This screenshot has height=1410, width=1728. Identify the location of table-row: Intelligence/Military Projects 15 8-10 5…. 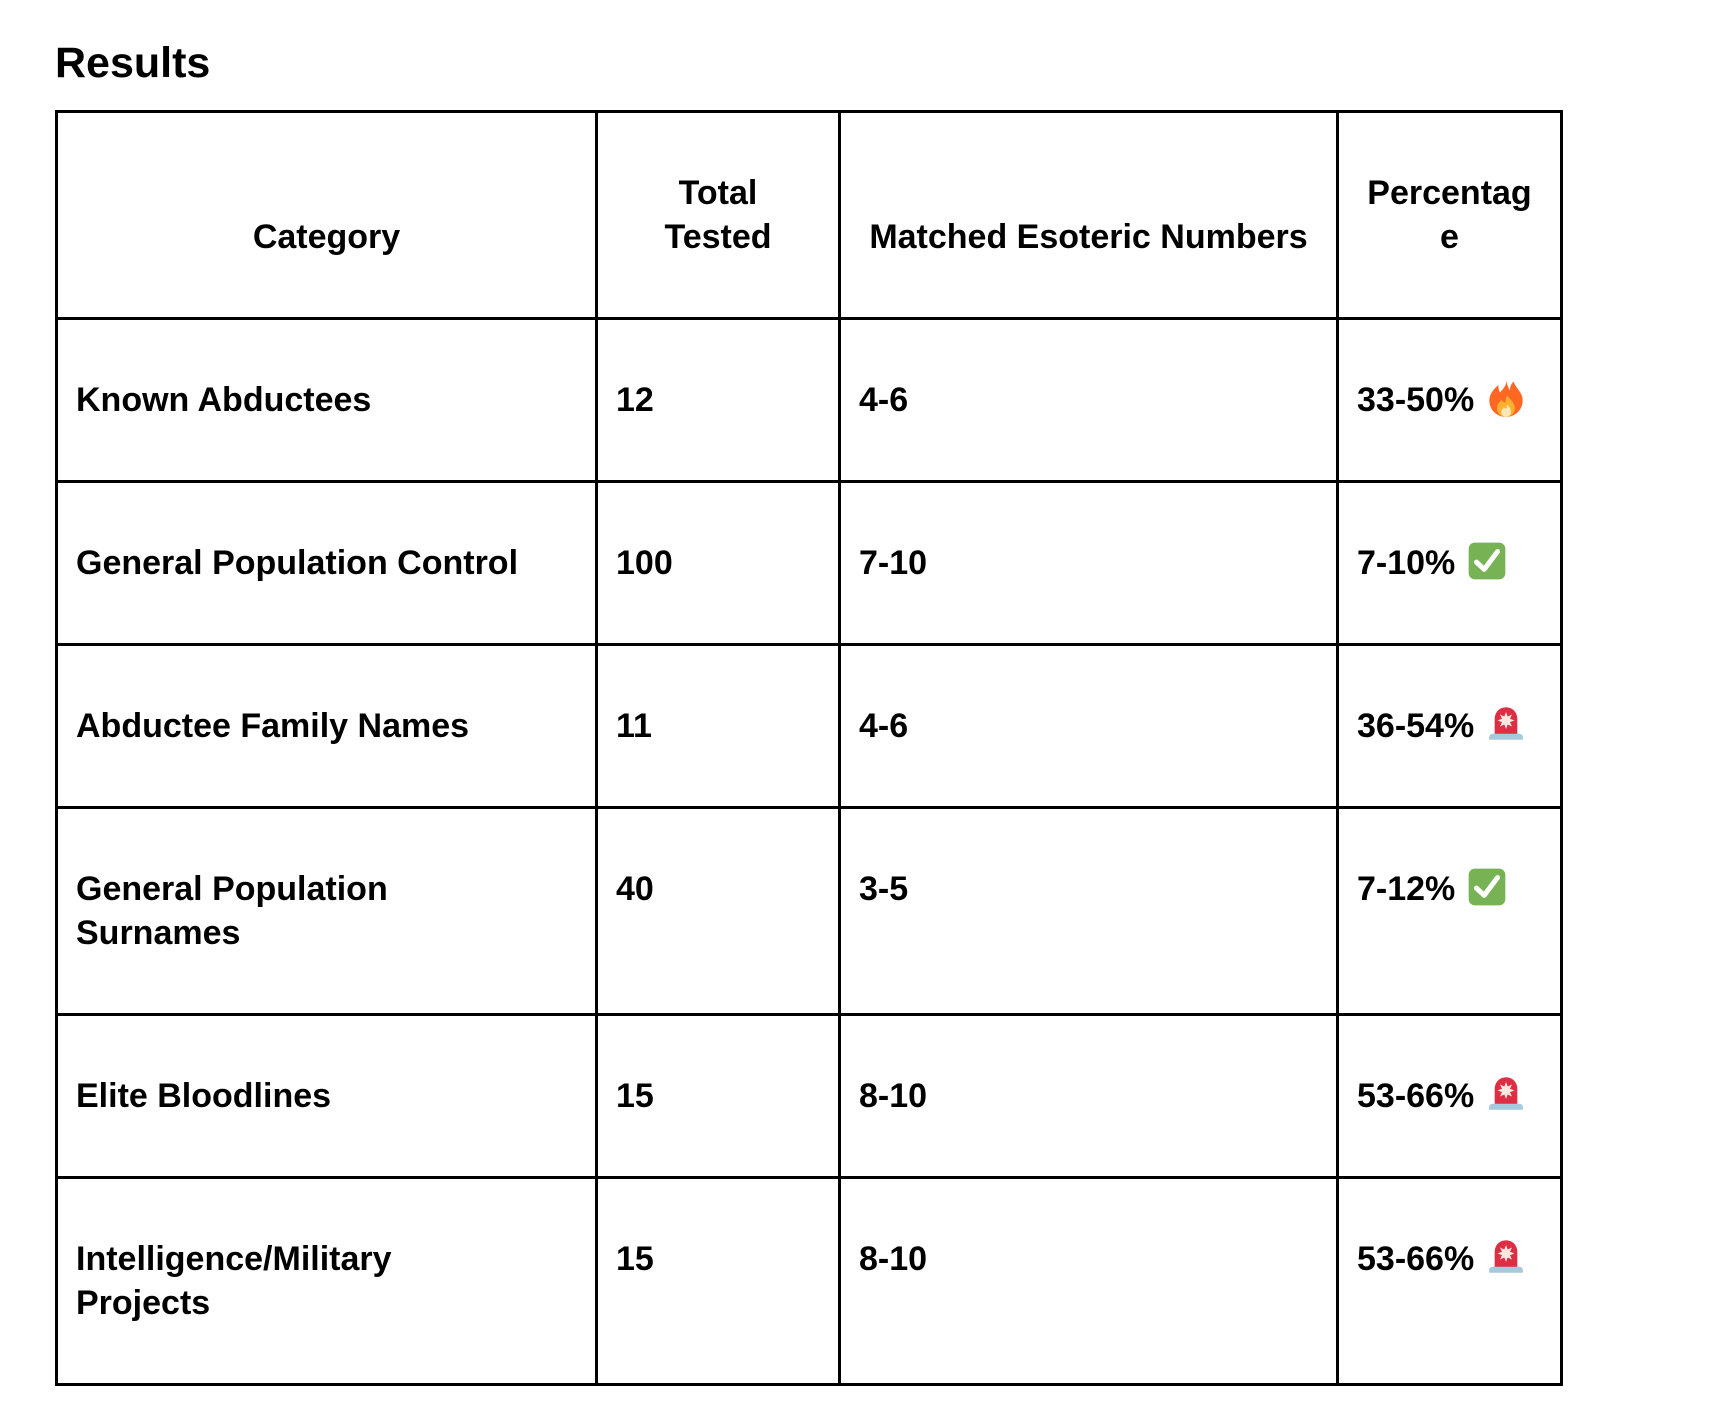
(809, 1281).